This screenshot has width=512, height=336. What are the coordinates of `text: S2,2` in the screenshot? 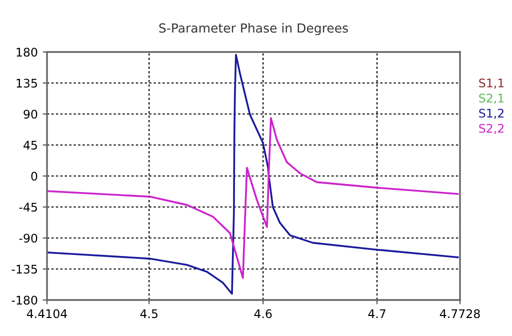 It's located at (491, 129).